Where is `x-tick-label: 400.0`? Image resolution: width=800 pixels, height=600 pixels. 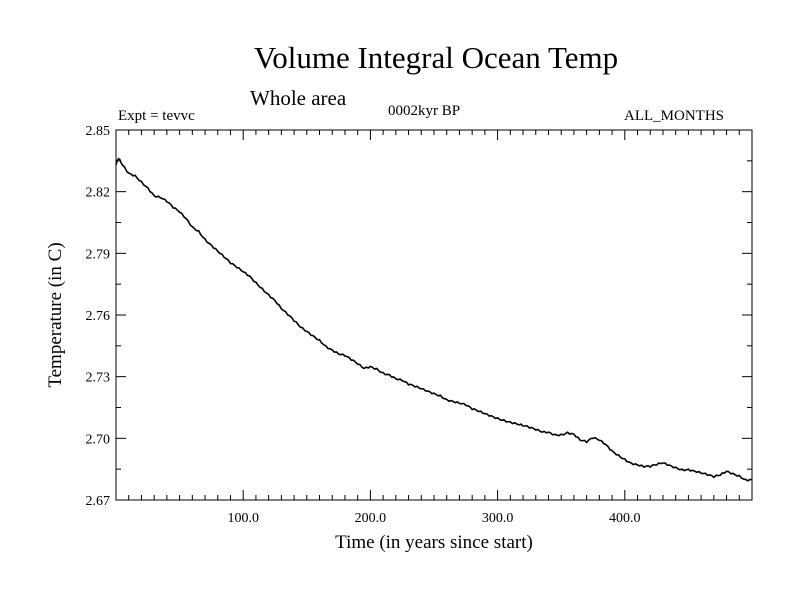 x-tick-label: 400.0 is located at coordinates (625, 518).